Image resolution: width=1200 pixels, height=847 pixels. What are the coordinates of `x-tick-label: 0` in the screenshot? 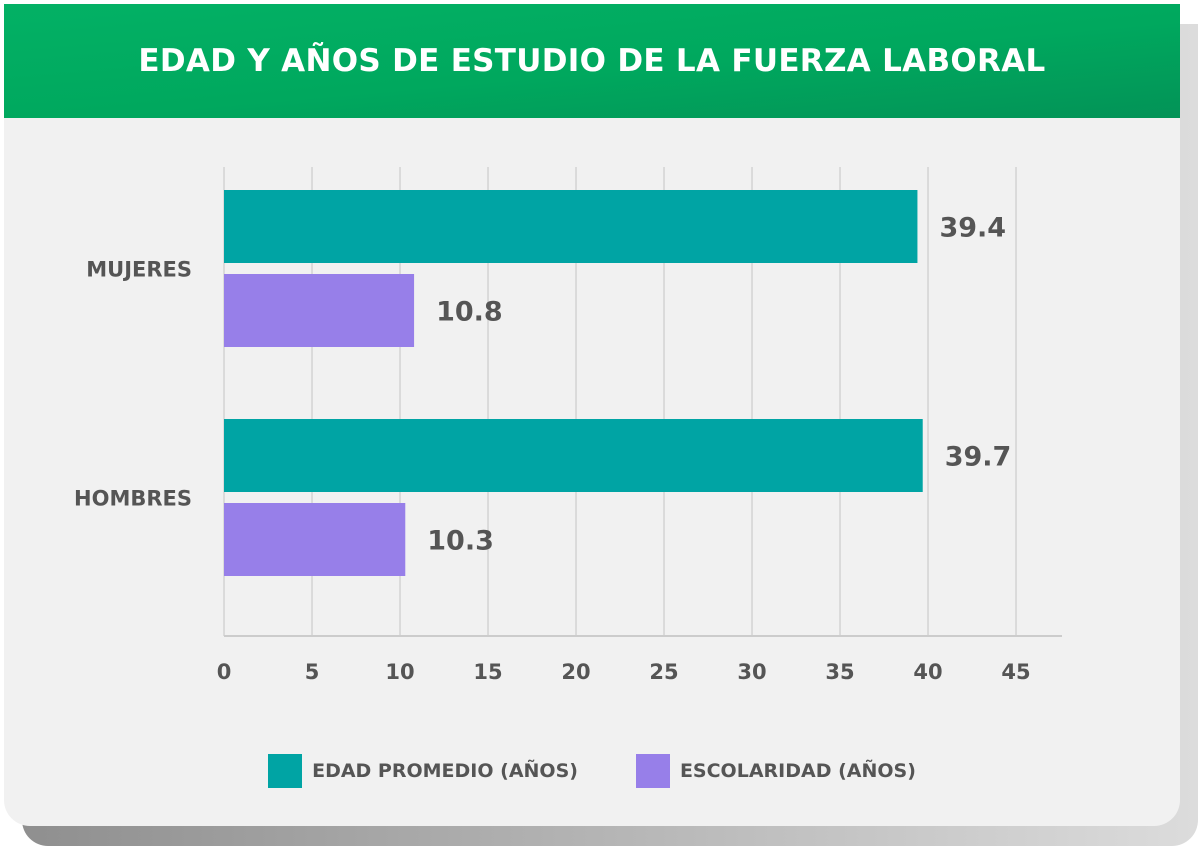 It's located at (224, 672).